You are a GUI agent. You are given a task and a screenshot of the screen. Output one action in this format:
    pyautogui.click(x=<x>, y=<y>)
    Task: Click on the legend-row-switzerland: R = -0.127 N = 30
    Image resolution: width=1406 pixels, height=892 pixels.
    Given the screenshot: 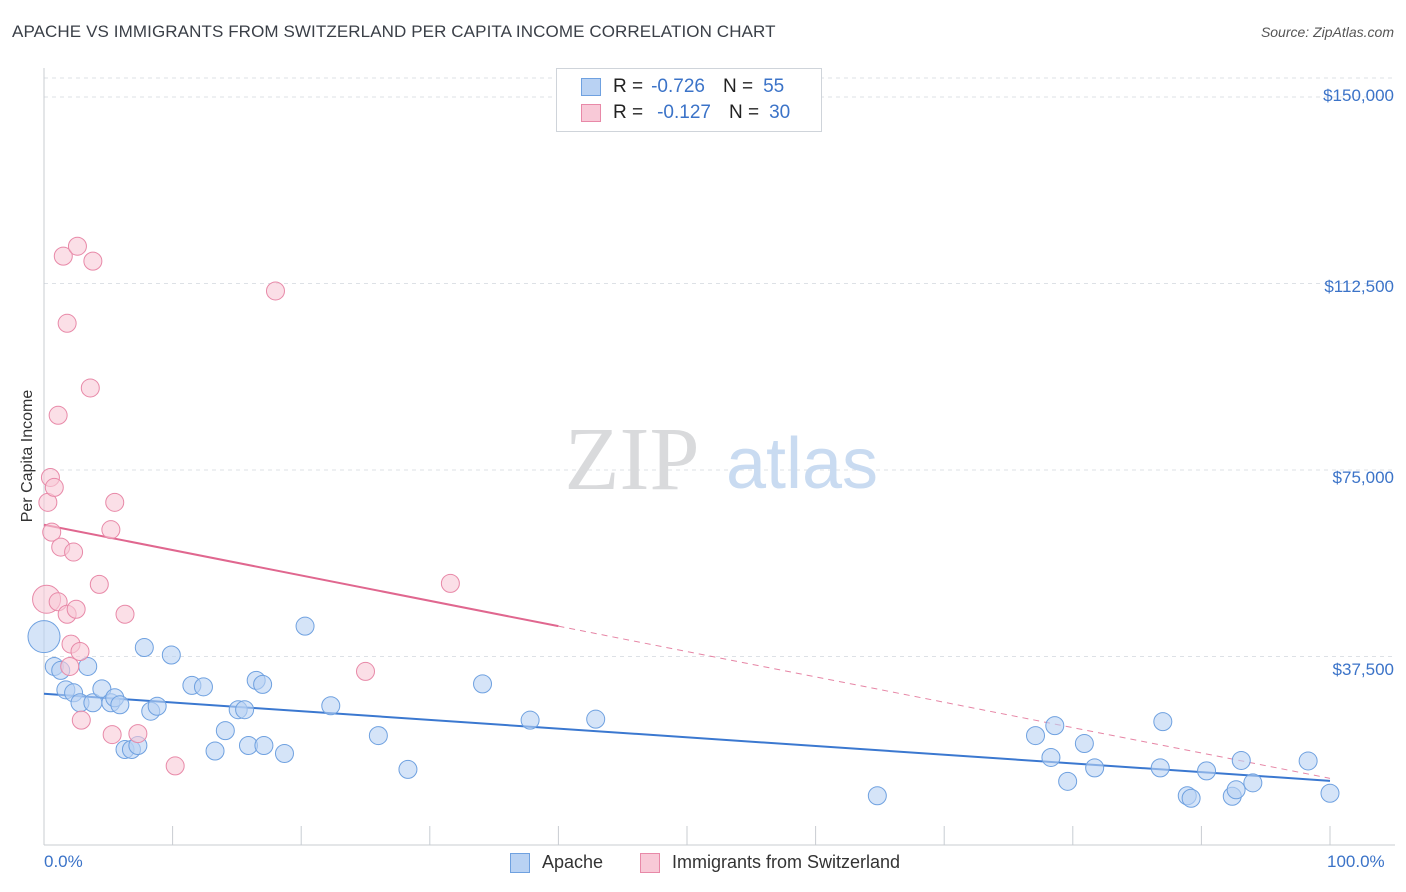 What is the action you would take?
    pyautogui.click(x=685, y=113)
    